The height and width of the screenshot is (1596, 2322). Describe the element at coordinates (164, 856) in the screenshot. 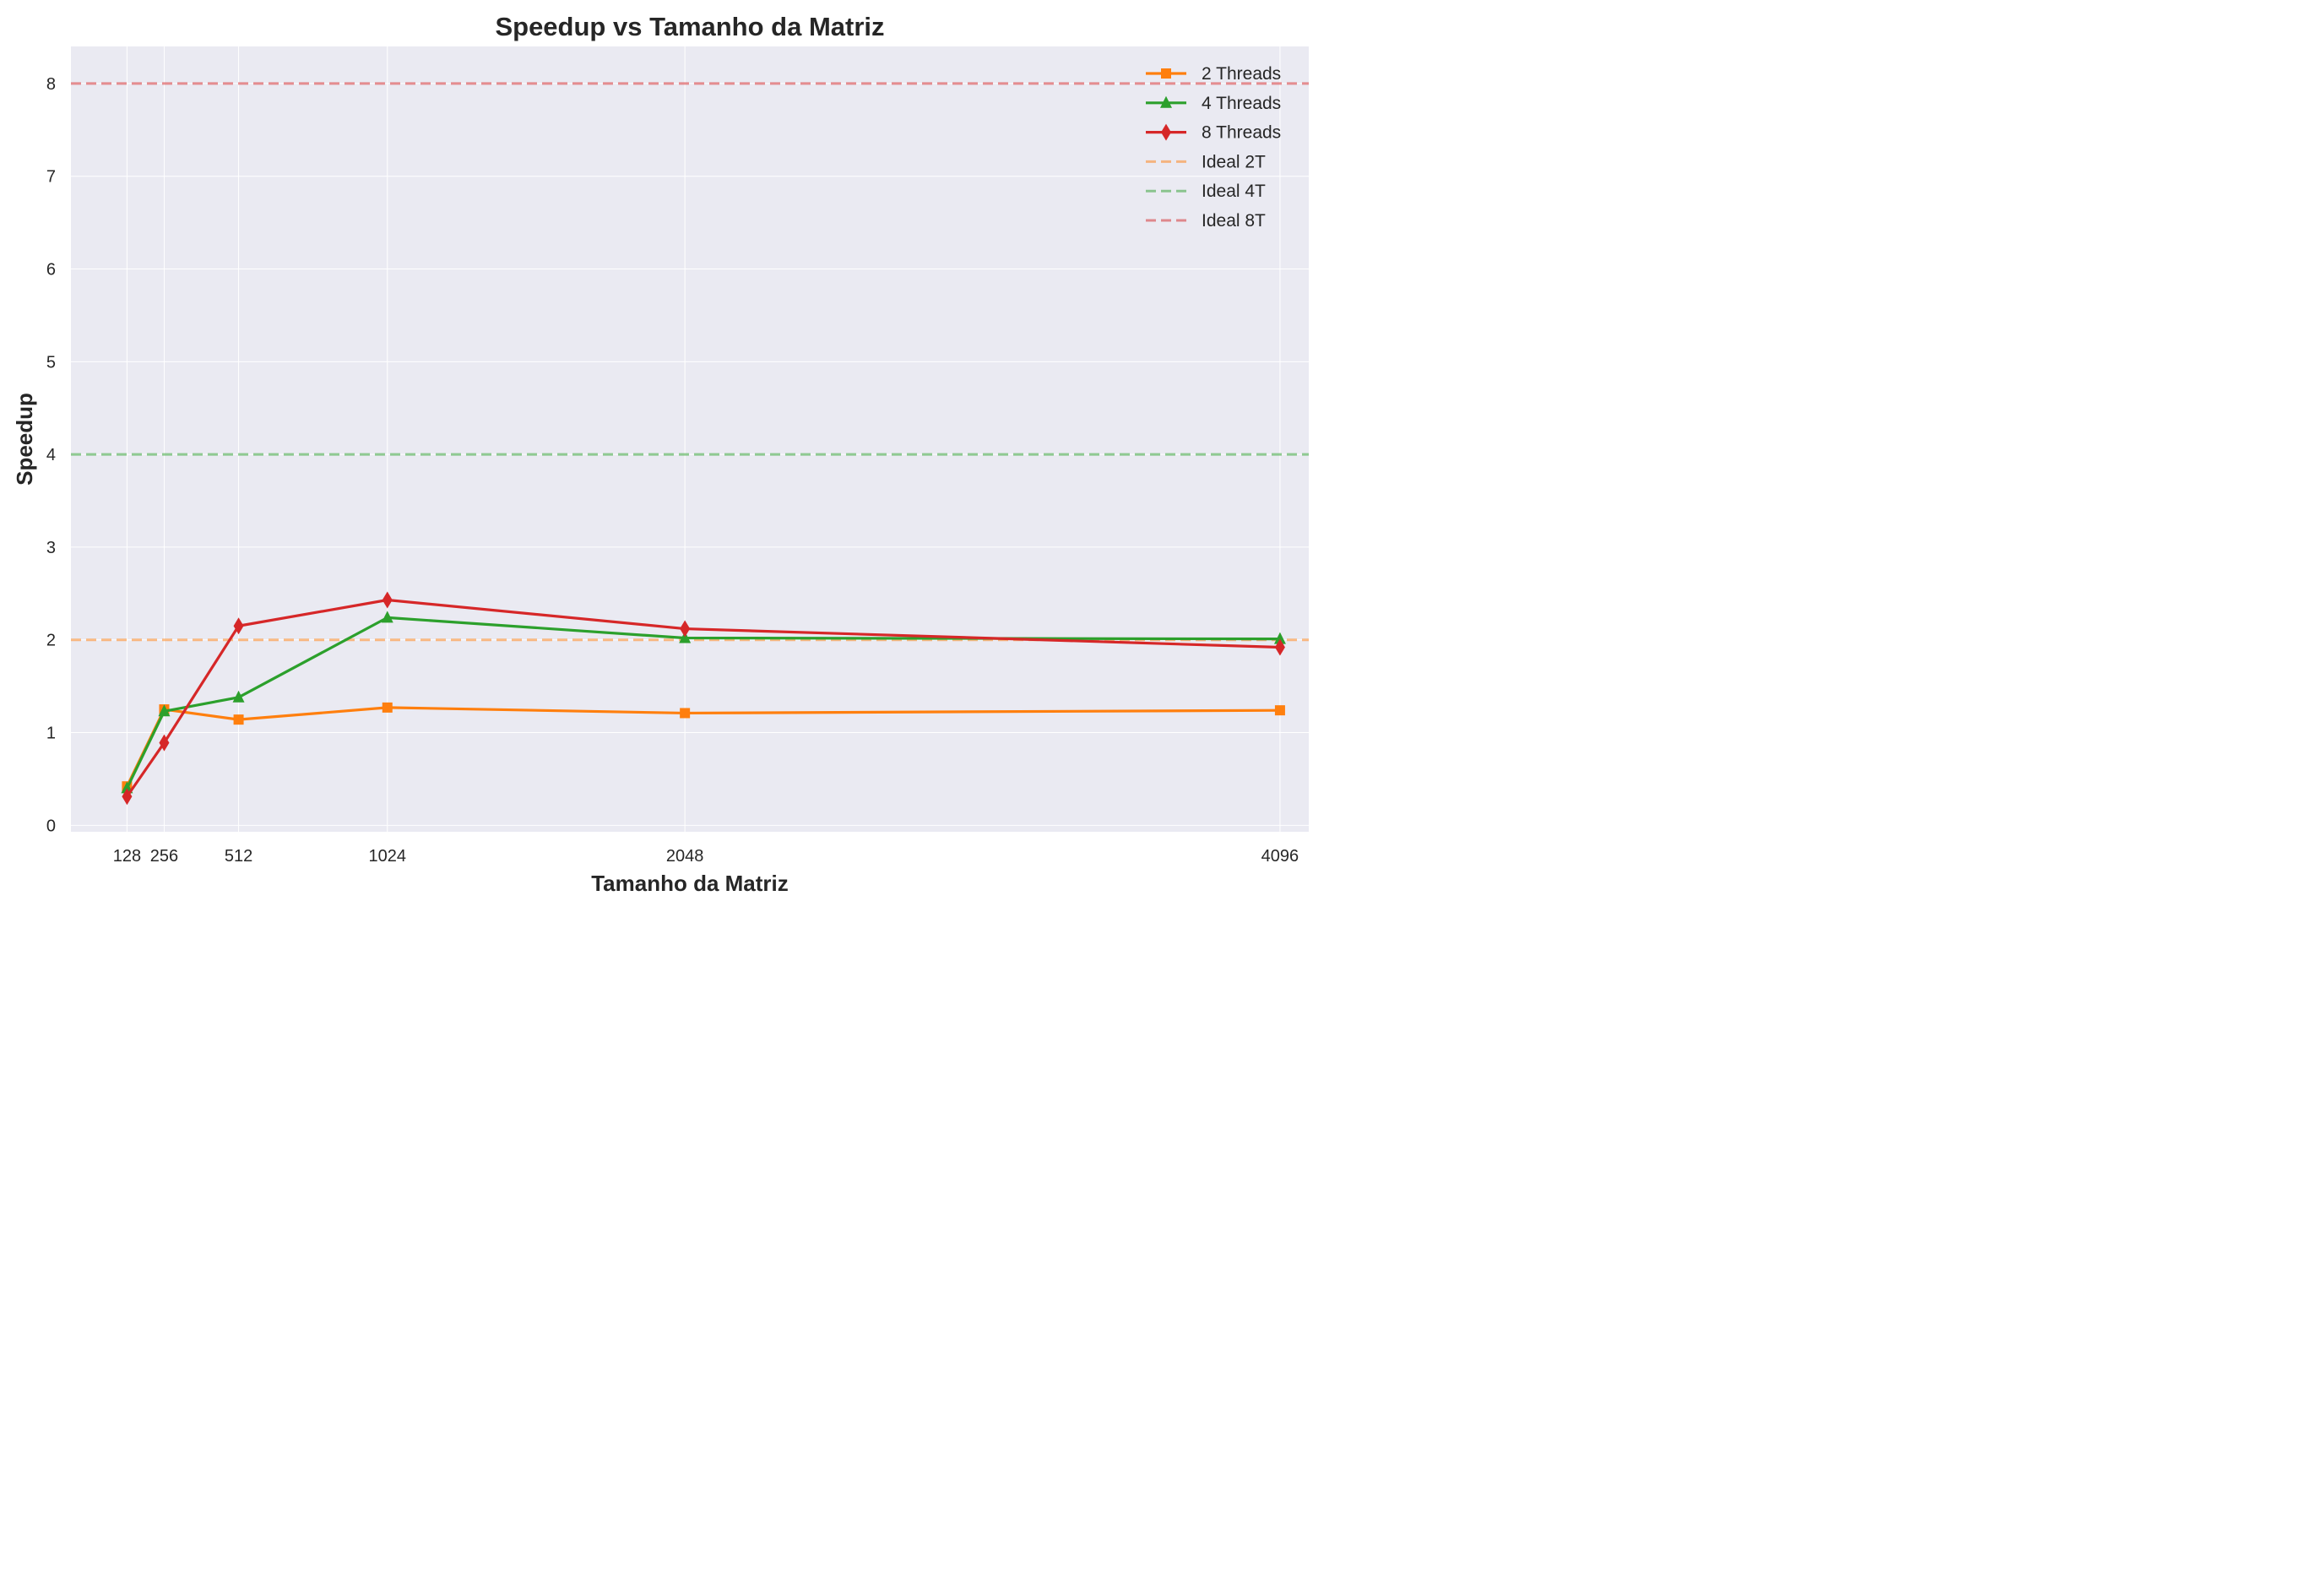

I see `x-tick-label: 256` at that location.